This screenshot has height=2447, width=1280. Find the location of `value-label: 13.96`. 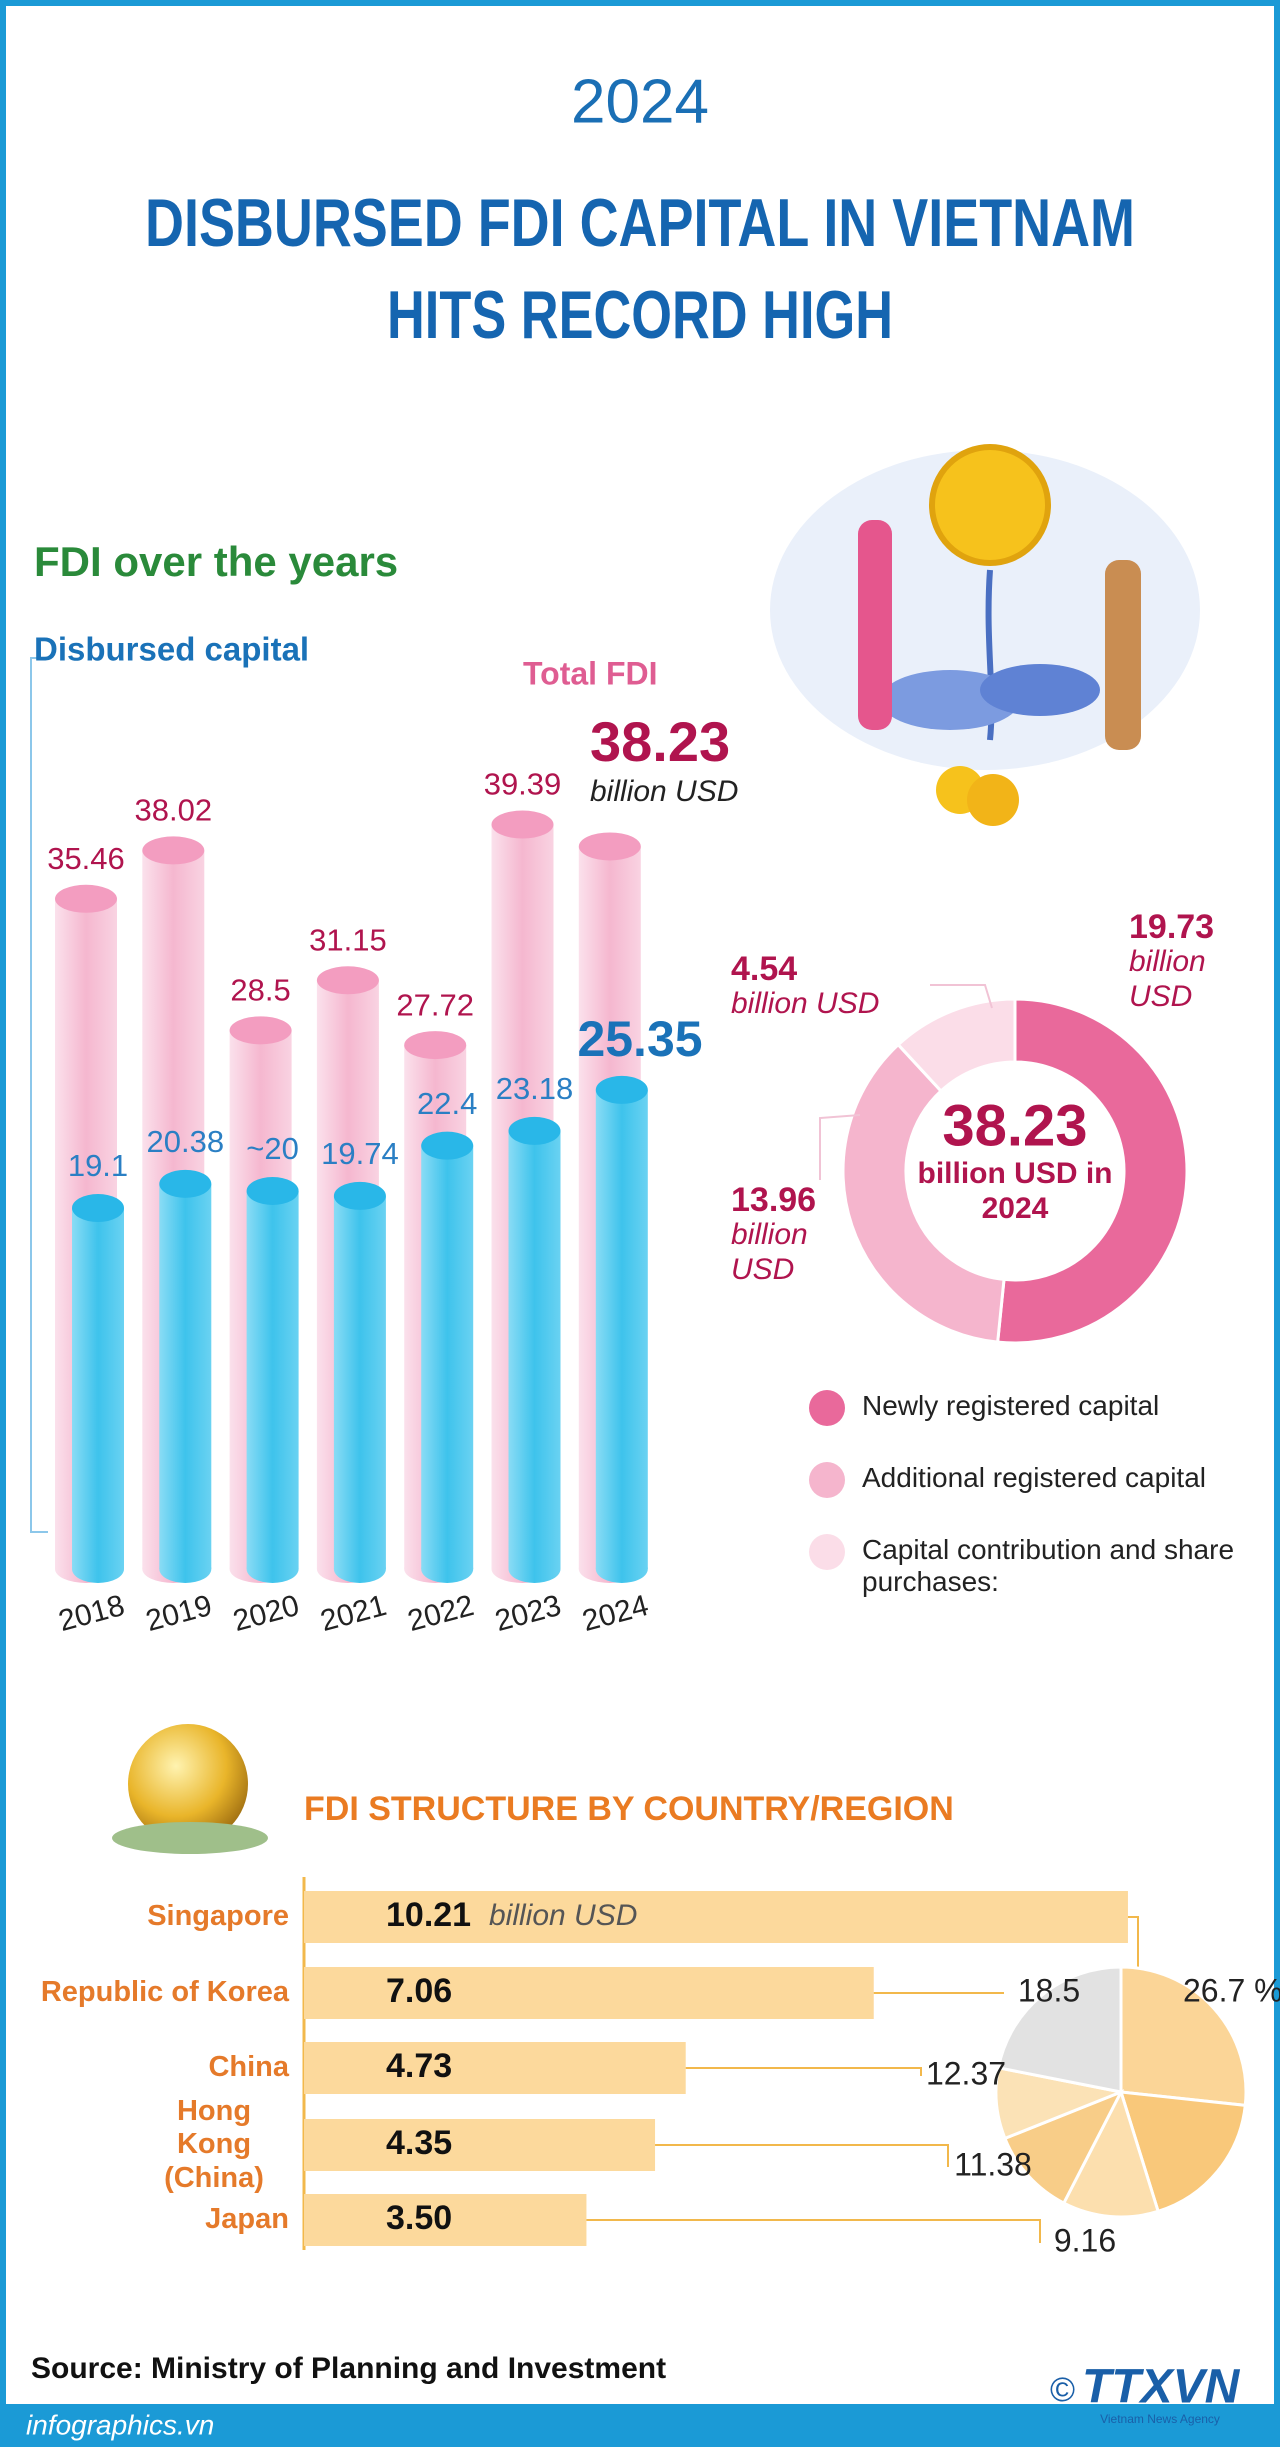

value-label: 13.96 is located at coordinates (773, 1200).